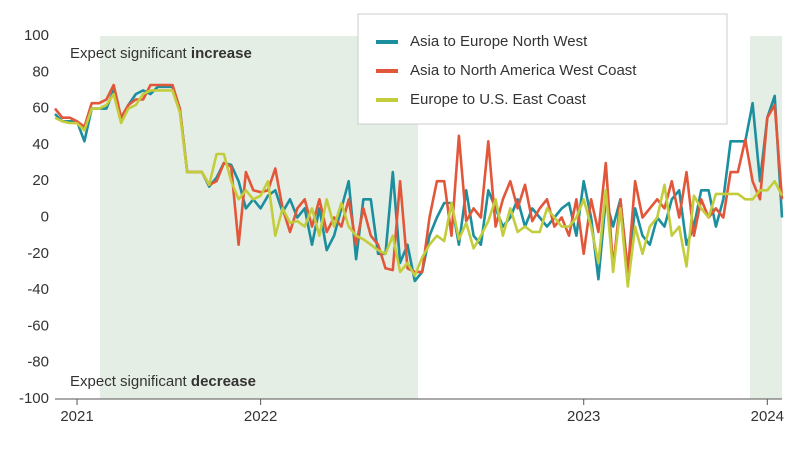 Image resolution: width=810 pixels, height=456 pixels. What do you see at coordinates (583, 416) in the screenshot?
I see `x-tick-label: 2023` at bounding box center [583, 416].